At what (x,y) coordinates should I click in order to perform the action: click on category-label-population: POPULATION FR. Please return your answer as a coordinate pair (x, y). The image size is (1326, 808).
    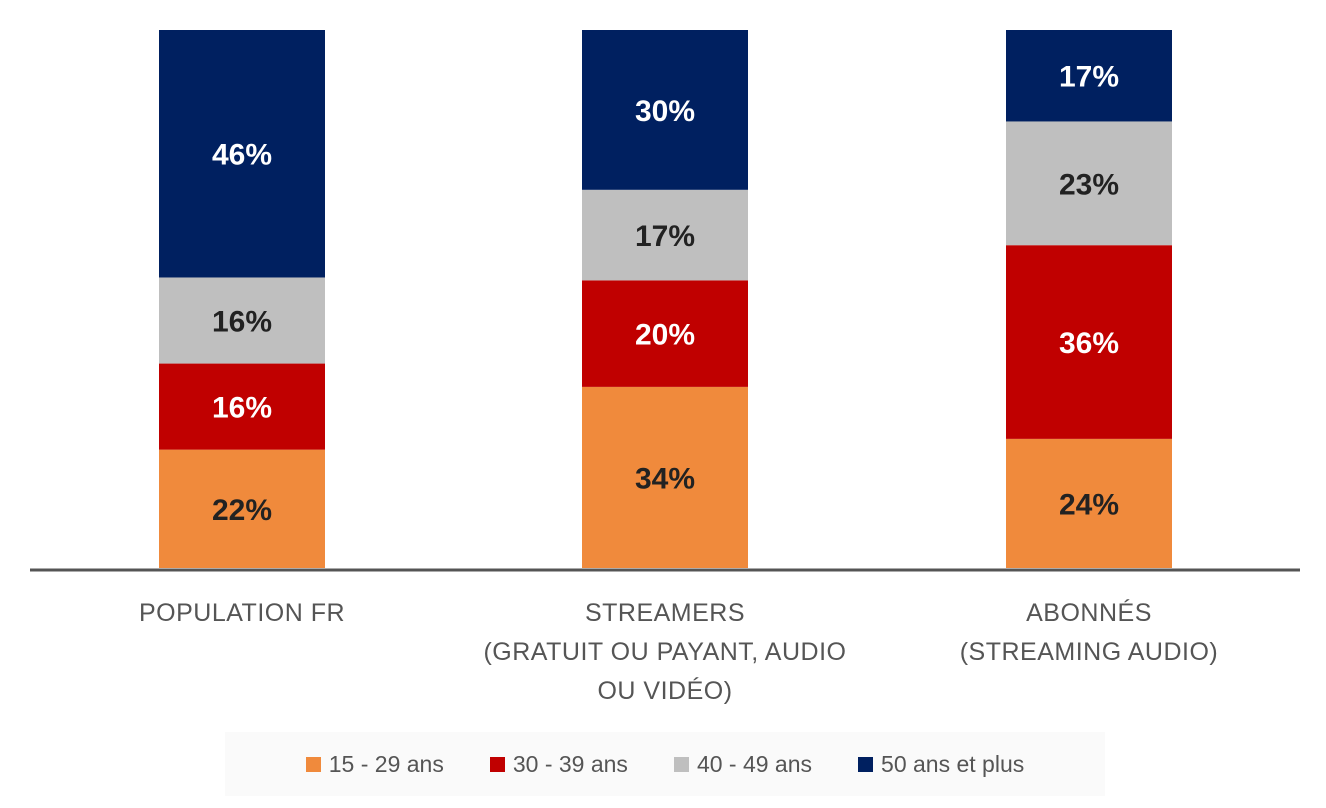
    Looking at the image, I should click on (242, 613).